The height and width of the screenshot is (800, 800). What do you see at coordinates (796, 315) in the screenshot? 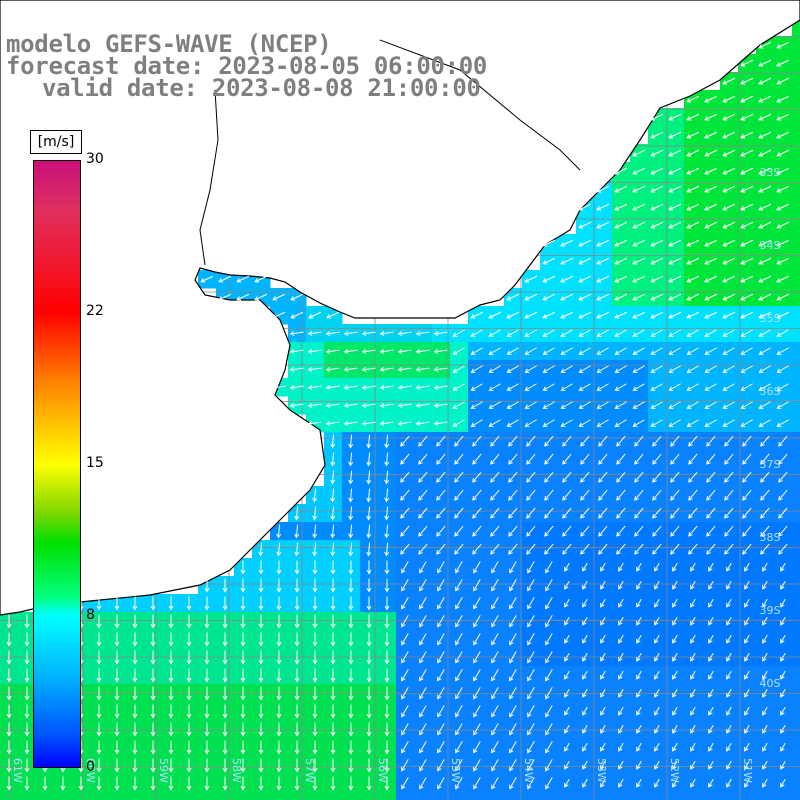
I see `wind-cell` at bounding box center [796, 315].